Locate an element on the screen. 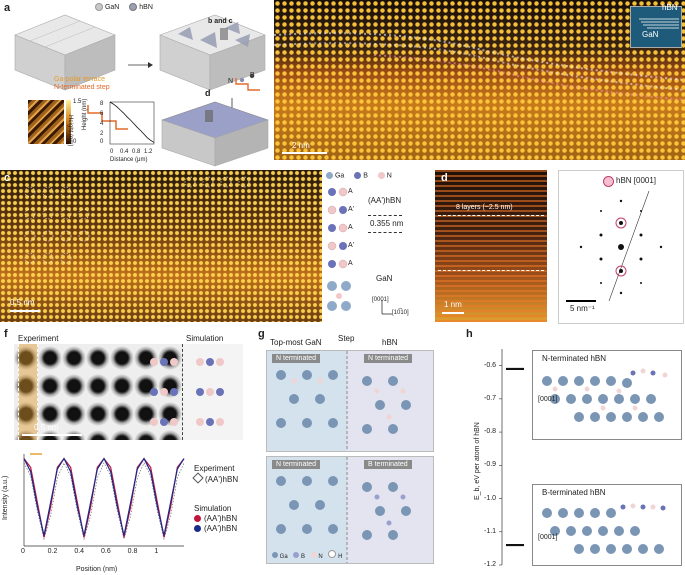 This screenshot has width=685, height=575. profile-xtick-2: 0.8 is located at coordinates (136, 152).